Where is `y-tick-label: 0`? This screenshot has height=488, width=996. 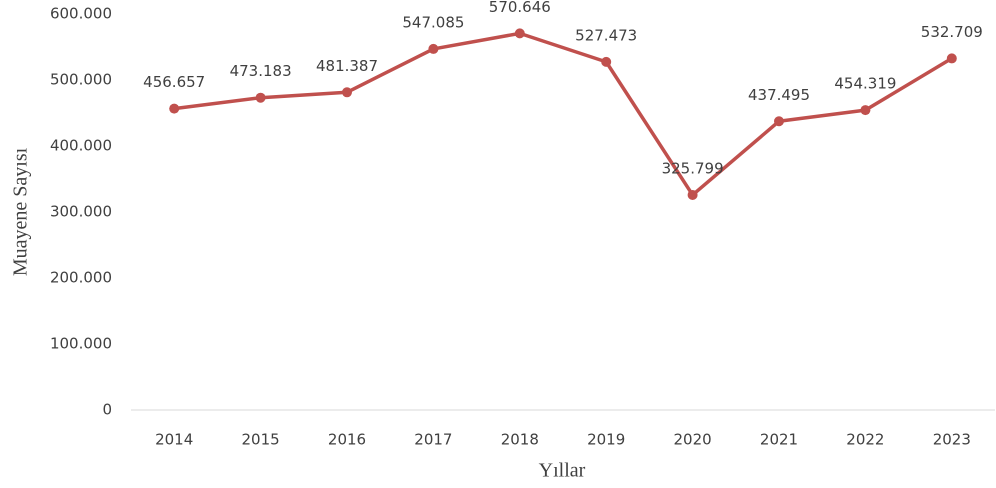 y-tick-label: 0 is located at coordinates (107, 410).